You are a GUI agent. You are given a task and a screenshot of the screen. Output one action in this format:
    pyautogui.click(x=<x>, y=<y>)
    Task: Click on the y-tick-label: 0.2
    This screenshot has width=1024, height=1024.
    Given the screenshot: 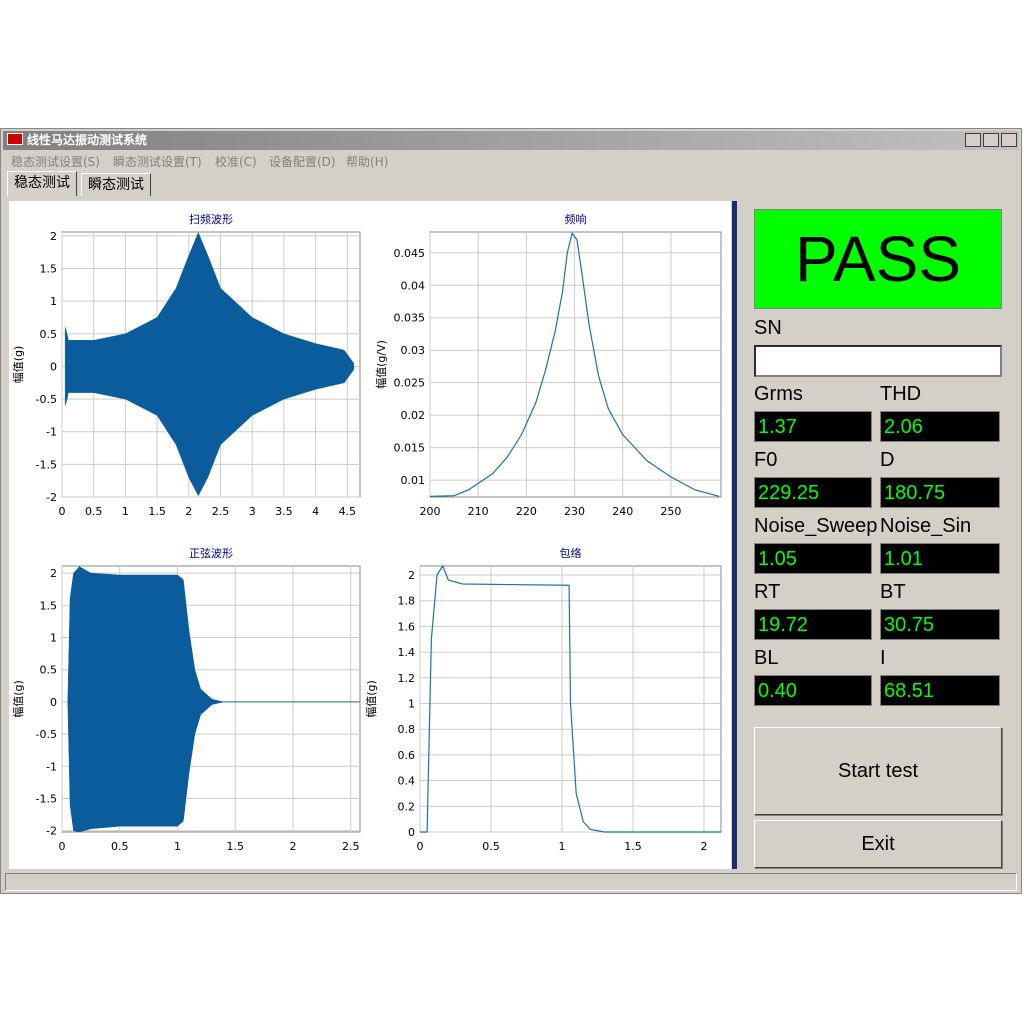 What is the action you would take?
    pyautogui.click(x=407, y=806)
    